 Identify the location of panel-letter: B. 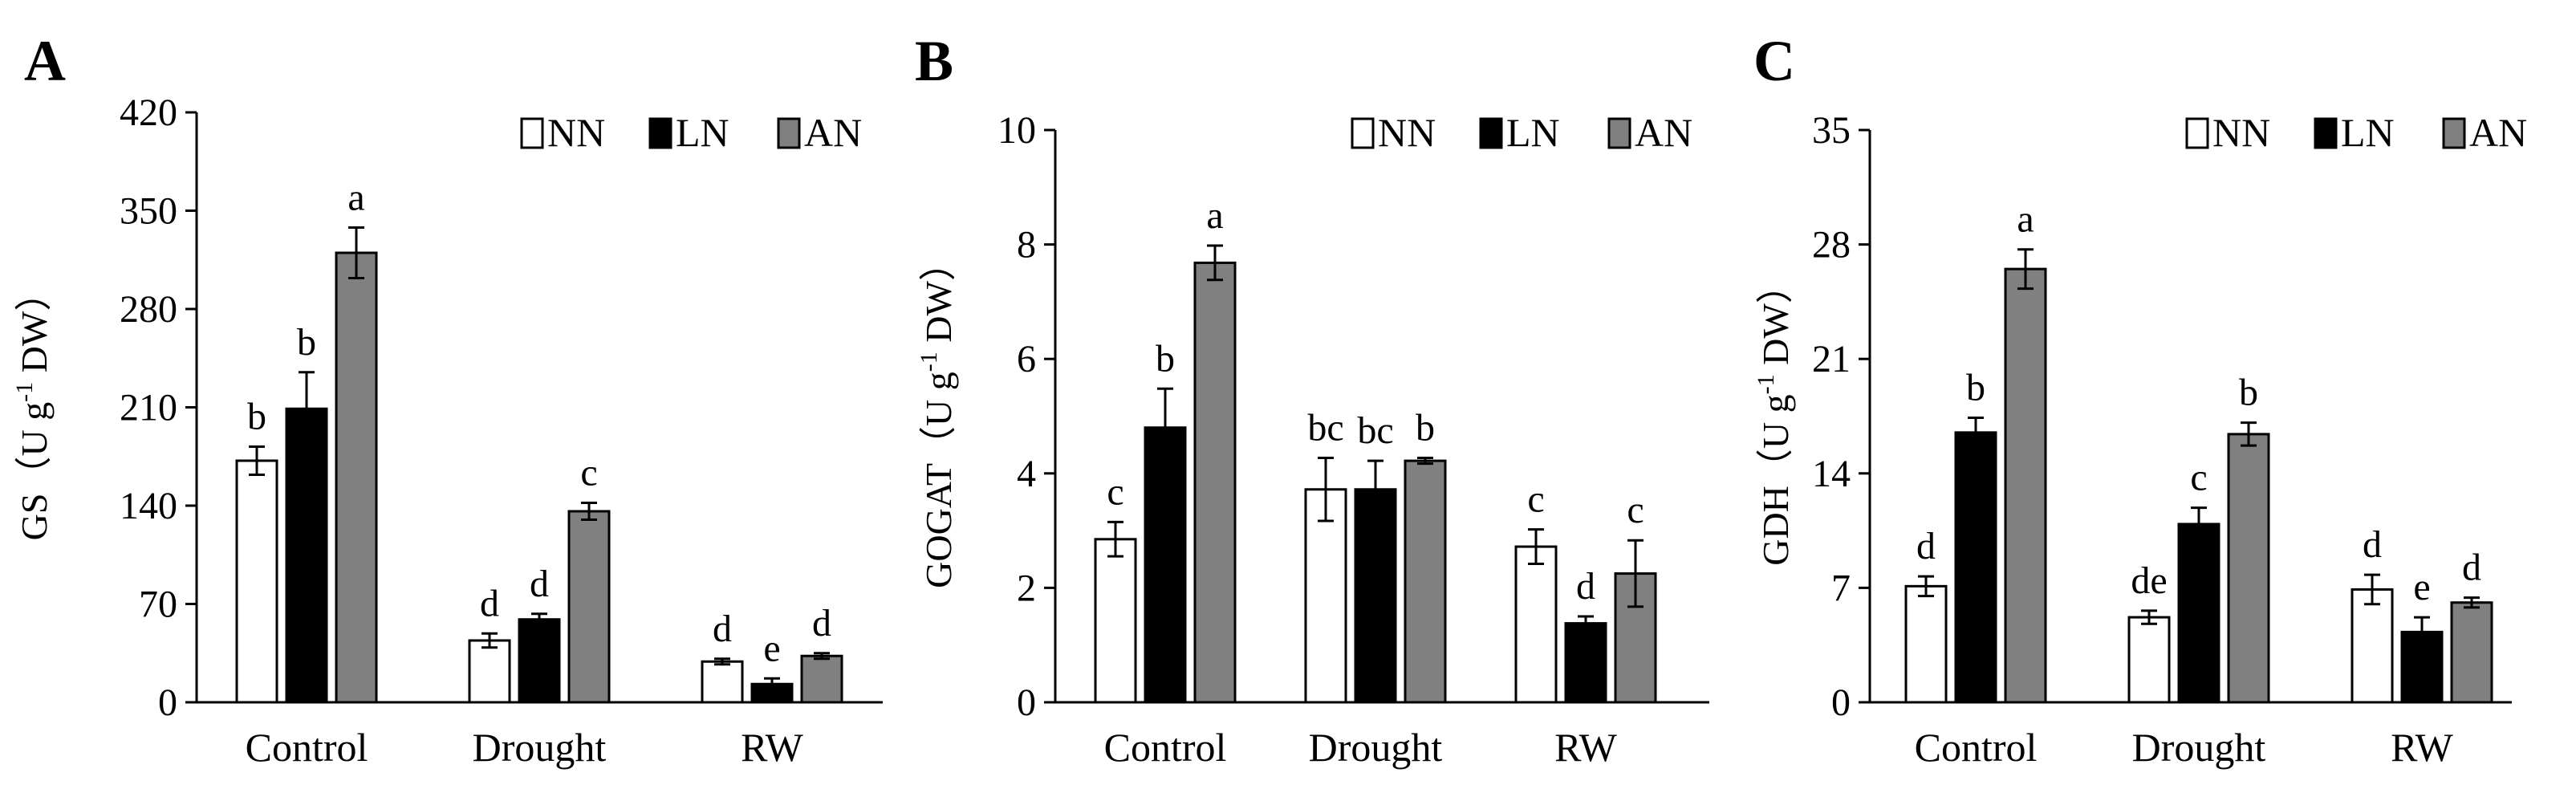
(934, 61).